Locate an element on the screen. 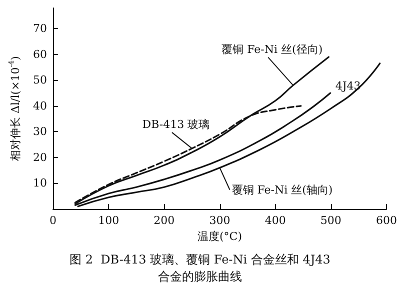 This screenshot has height=292, width=400. y-tick-label: 10 is located at coordinates (40, 183).